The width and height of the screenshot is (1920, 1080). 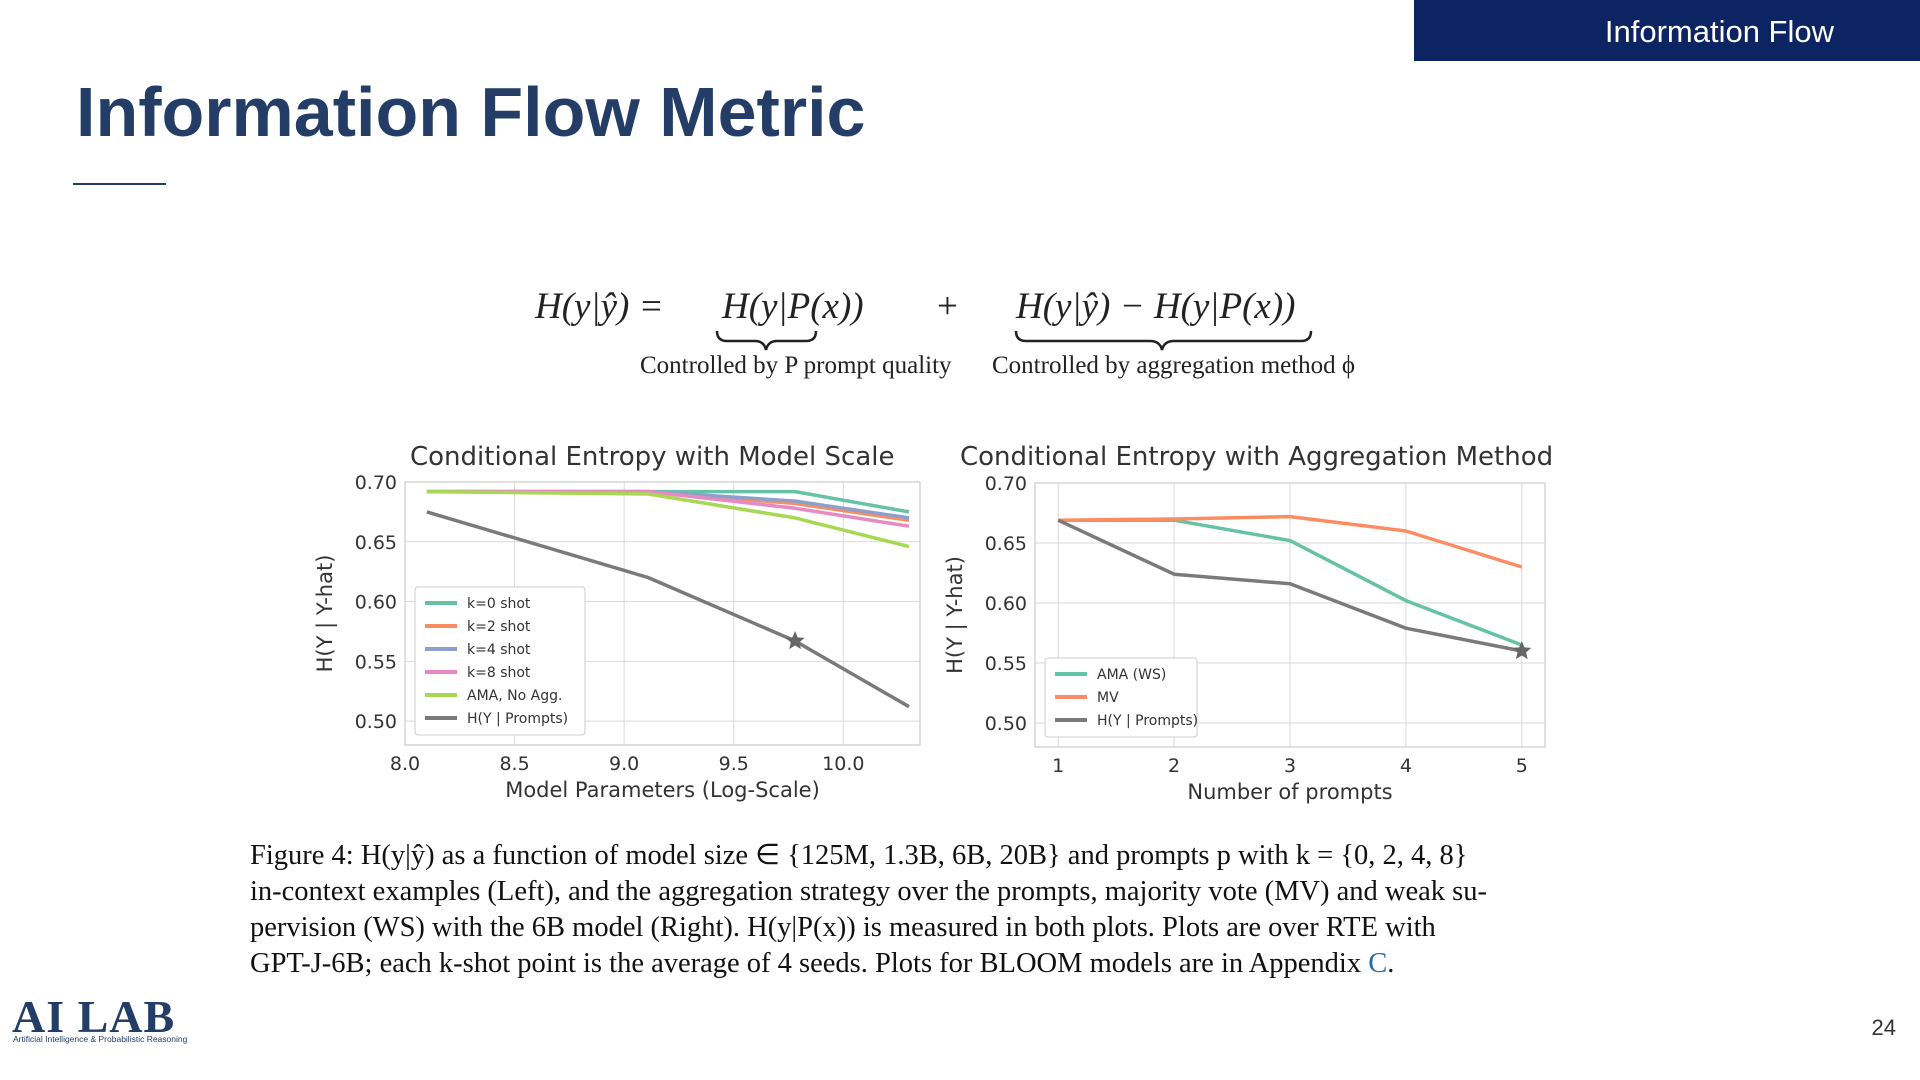 I want to click on page-number: 24, so click(x=1883, y=1027).